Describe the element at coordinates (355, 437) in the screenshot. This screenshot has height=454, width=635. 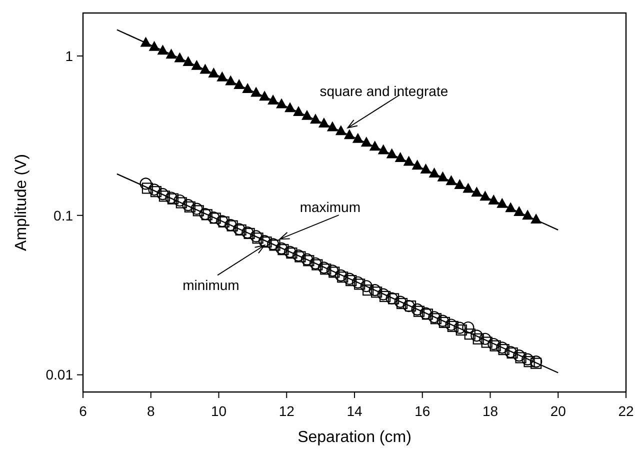
I see `x-axis-title: Separation (cm)` at that location.